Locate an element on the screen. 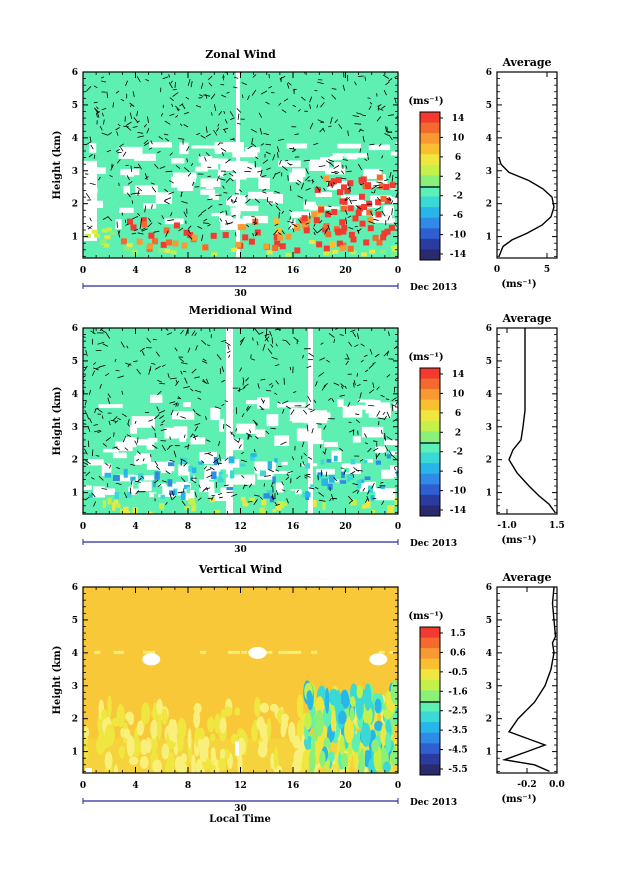 This screenshot has width=617, height=873. colorbar-vertical: (ms⁻¹) 1.5 0.6 -0.5 -1.6 -2.5 -3.5 -4.5 -5.5 is located at coordinates (438, 693).